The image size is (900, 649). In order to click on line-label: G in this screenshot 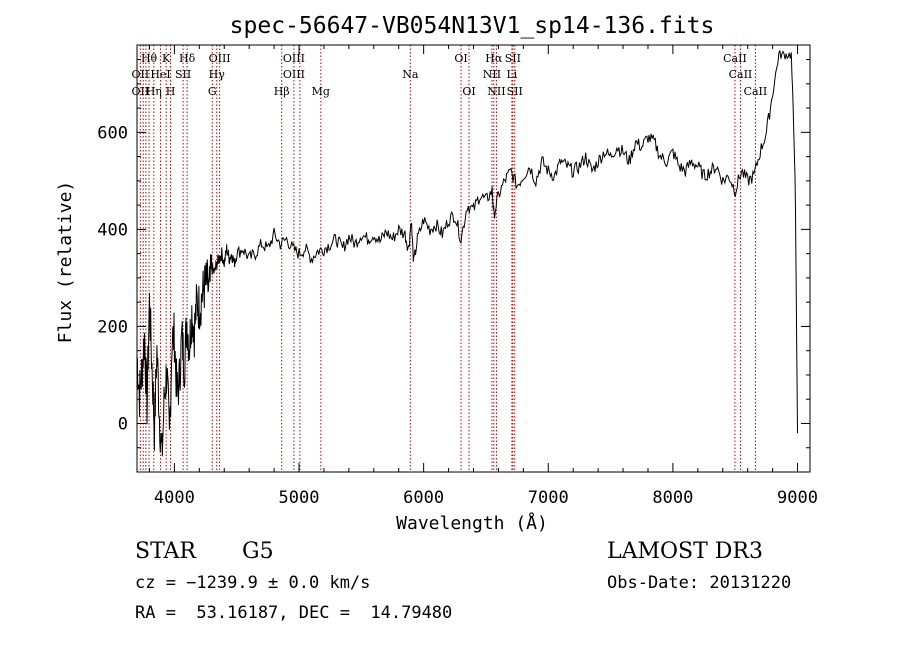, I will do `click(212, 91)`.